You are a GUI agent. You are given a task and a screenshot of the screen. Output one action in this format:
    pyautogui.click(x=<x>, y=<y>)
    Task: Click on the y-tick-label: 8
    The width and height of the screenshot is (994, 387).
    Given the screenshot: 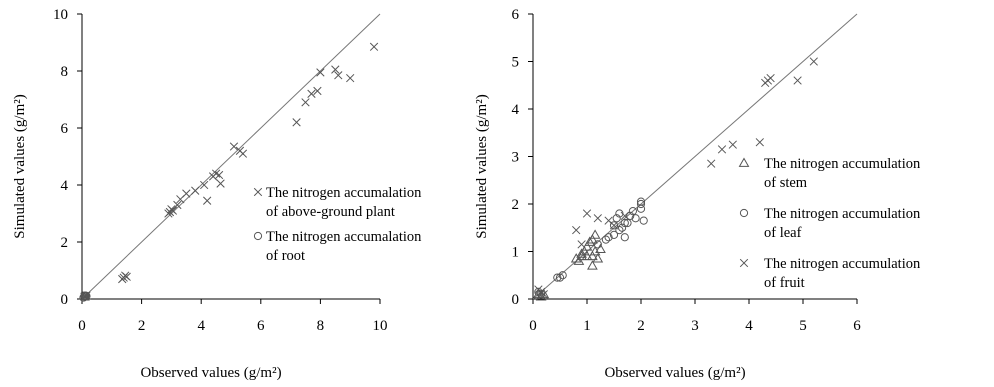 What is the action you would take?
    pyautogui.click(x=65, y=72)
    